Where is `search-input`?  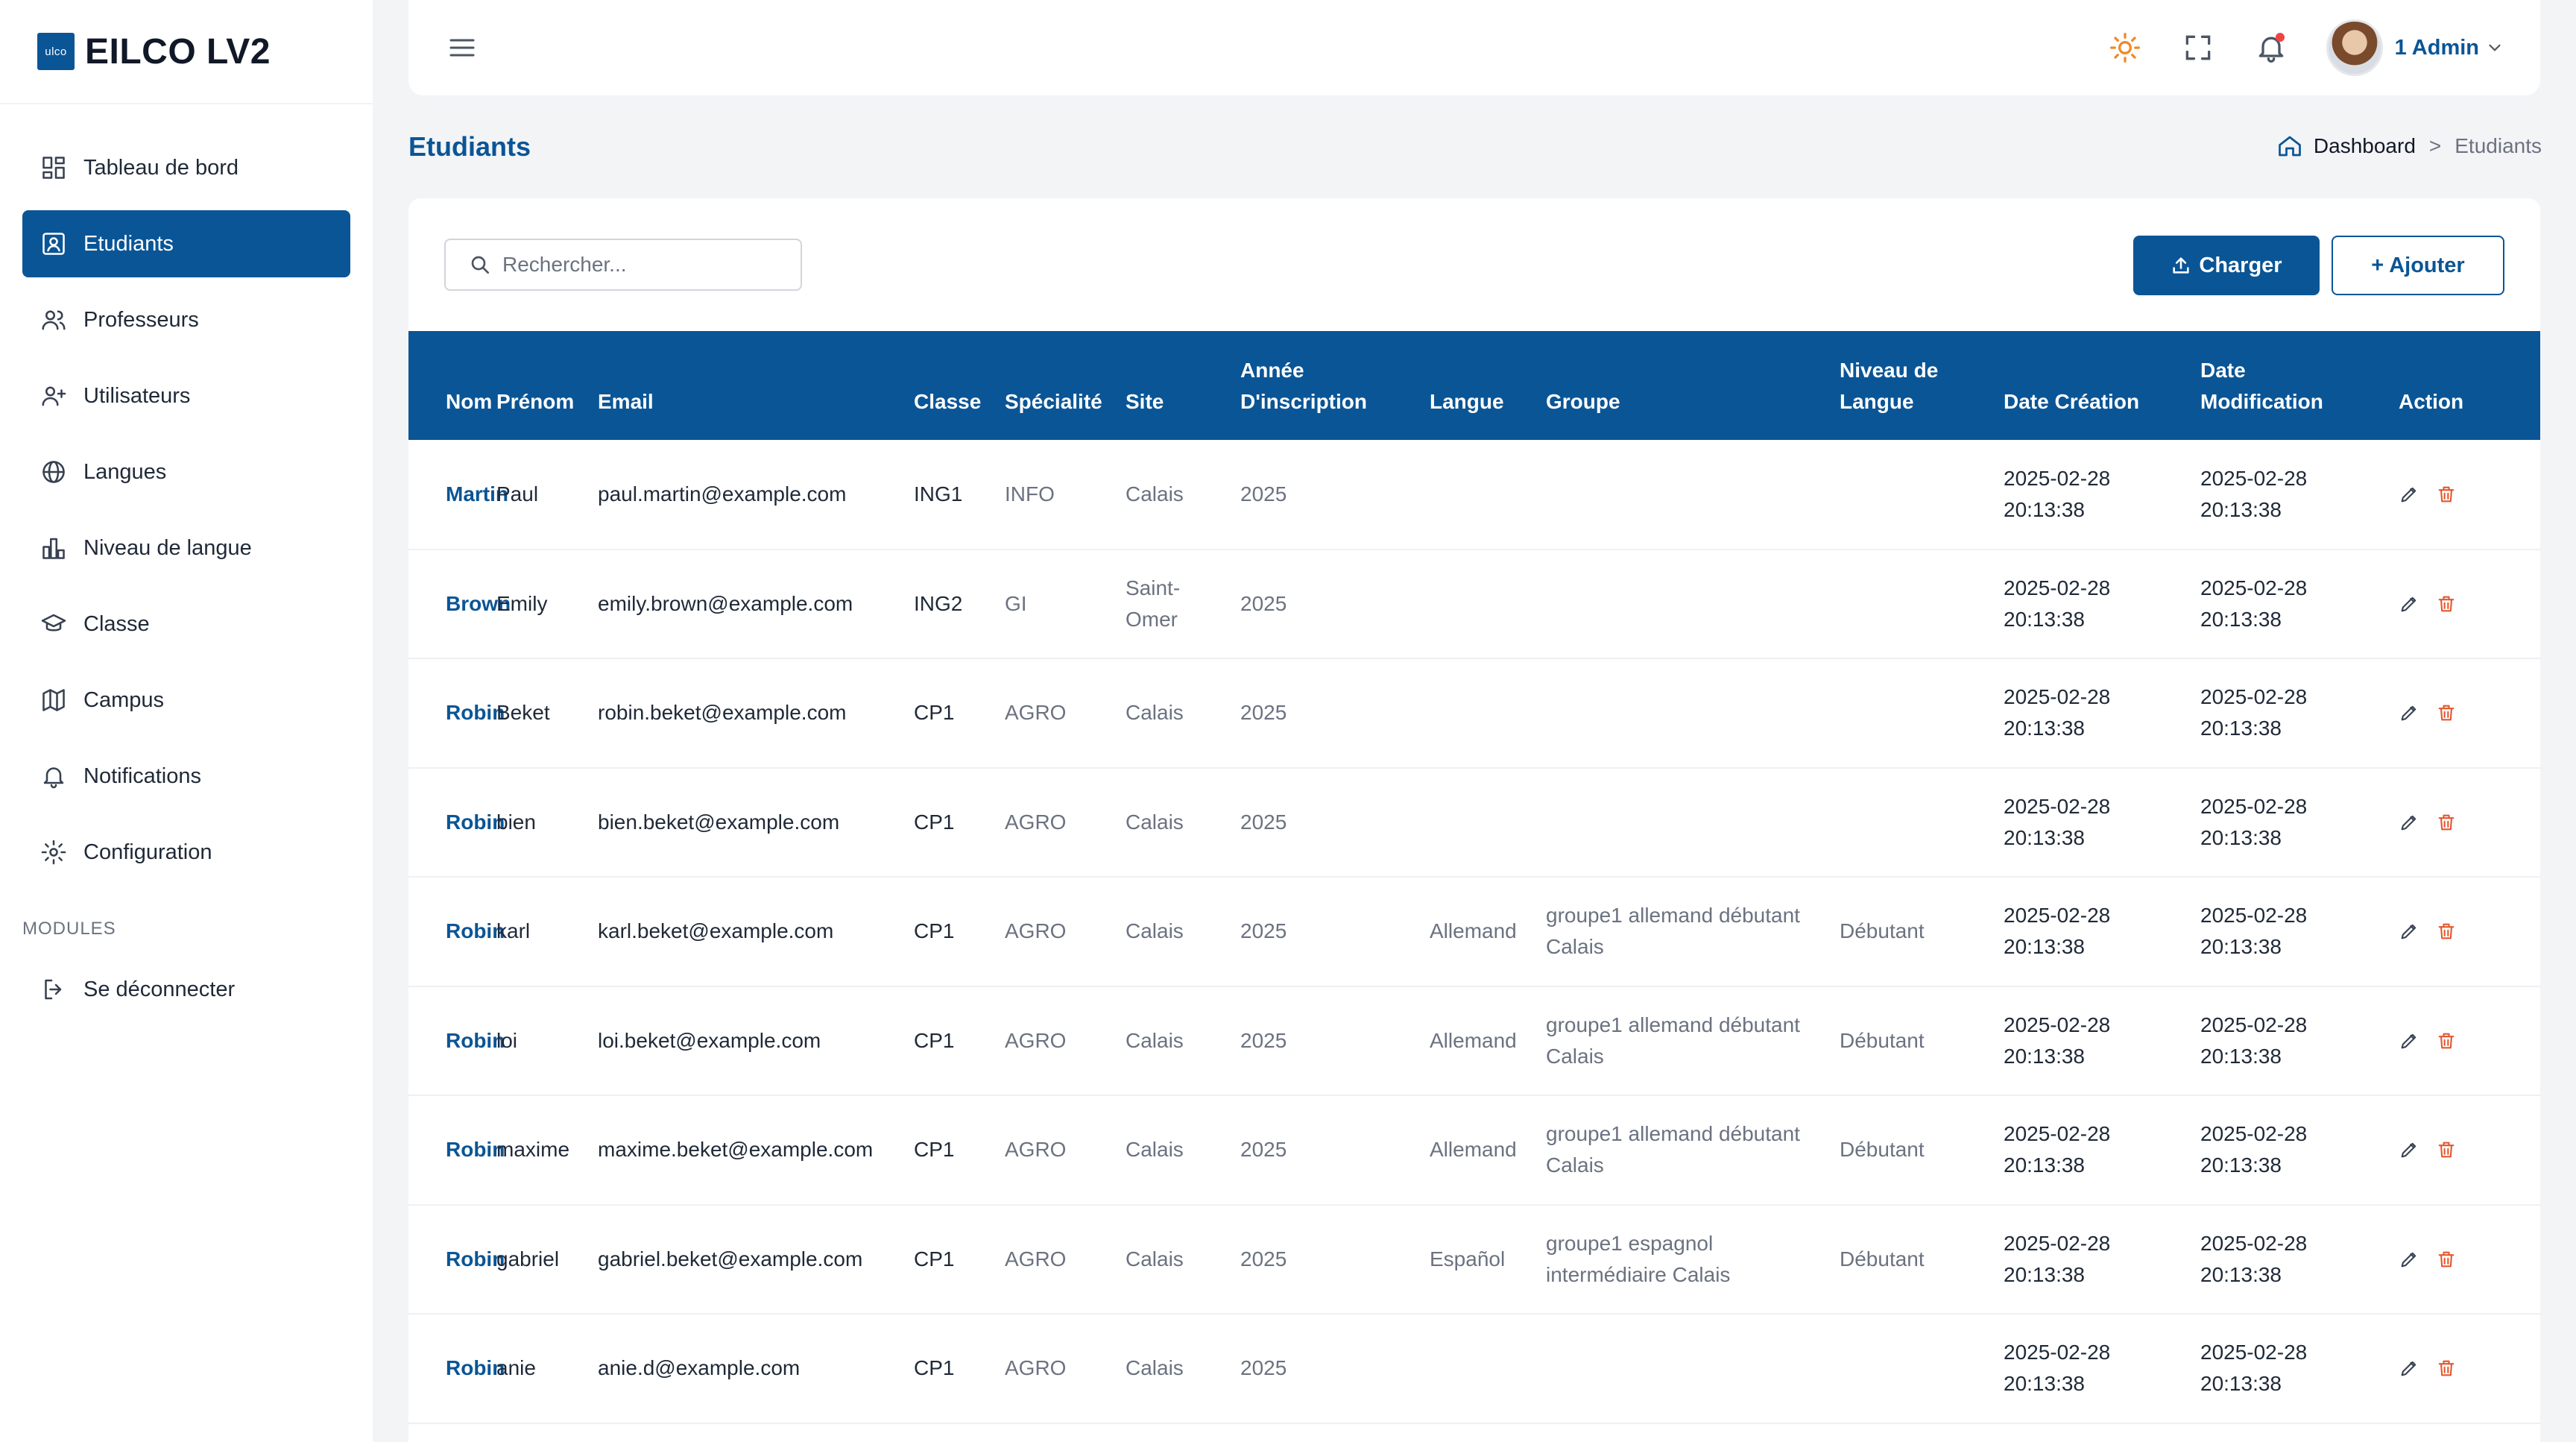
search-input is located at coordinates (644, 265).